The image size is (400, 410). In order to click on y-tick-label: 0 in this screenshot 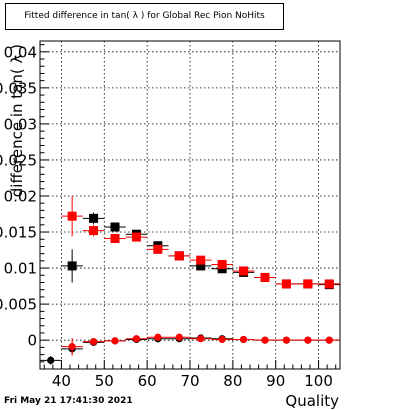, I will do `click(32, 341)`.